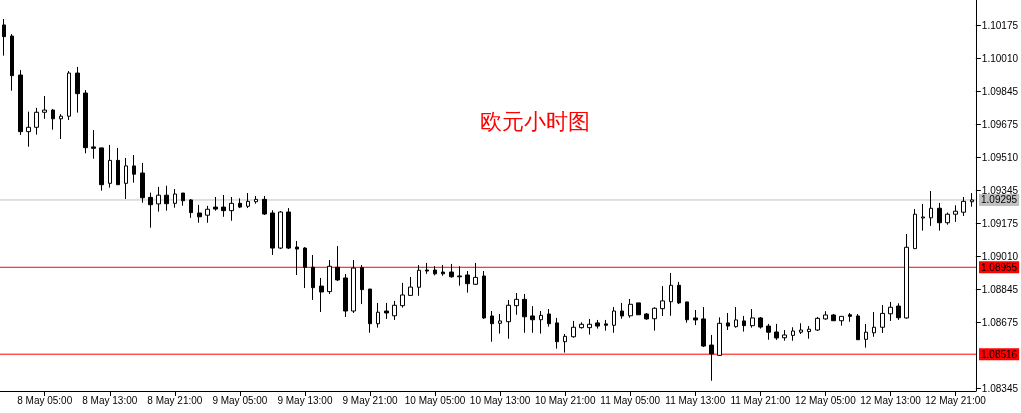 This screenshot has width=1021, height=413. Describe the element at coordinates (760, 400) in the screenshot. I see `x-tick-label: 11 May 21:00` at that location.